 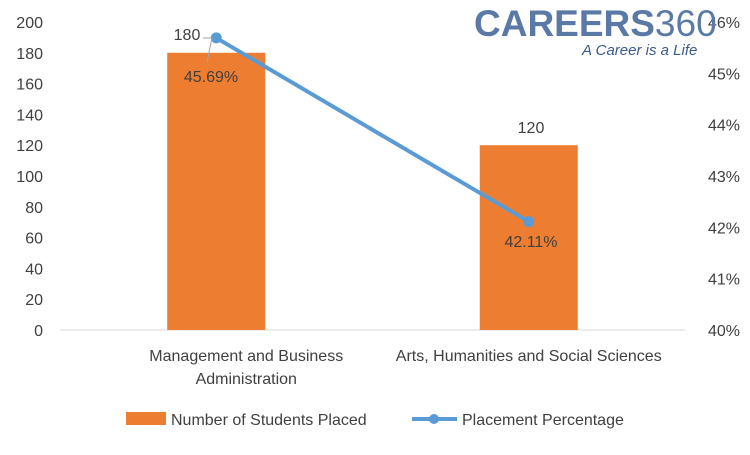 What do you see at coordinates (724, 177) in the screenshot?
I see `right-axis-tick-label: 43%` at bounding box center [724, 177].